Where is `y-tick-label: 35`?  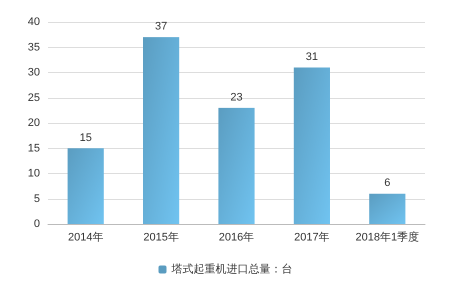 y-tick-label: 35 is located at coordinates (34, 47).